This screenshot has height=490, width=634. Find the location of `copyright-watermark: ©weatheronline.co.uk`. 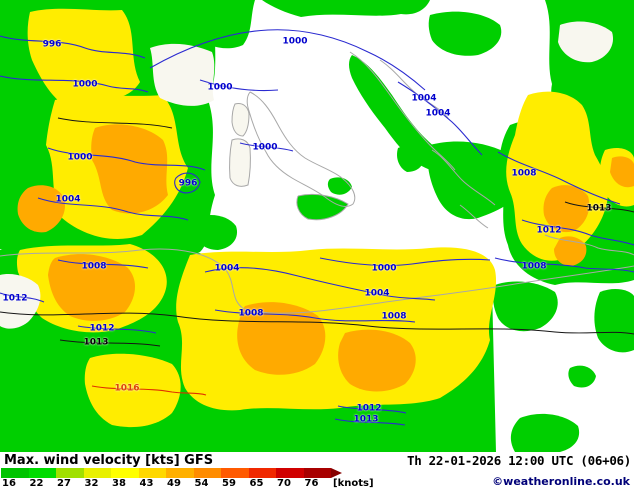

copyright-watermark: ©weatheronline.co.uk is located at coordinates (561, 481).